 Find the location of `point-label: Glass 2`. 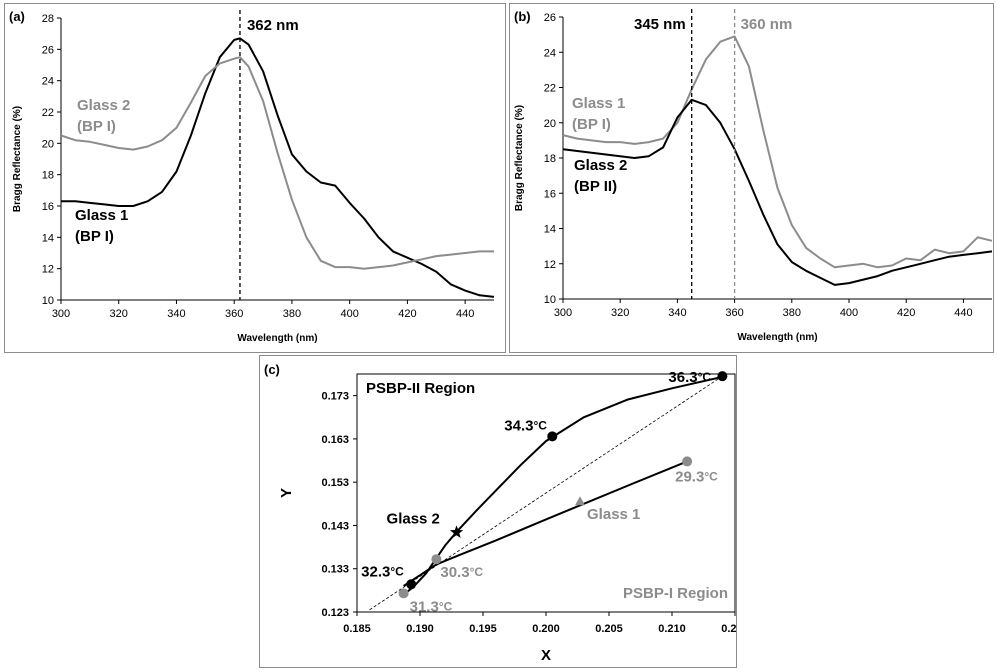

point-label: Glass 2 is located at coordinates (413, 518).